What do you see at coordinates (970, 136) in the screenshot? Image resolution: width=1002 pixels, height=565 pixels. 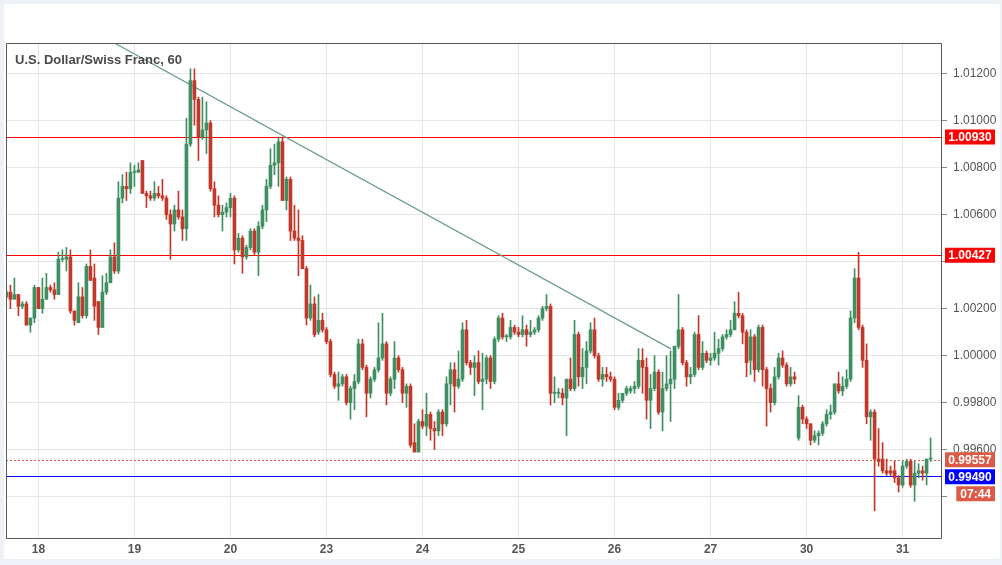 I see `ref-line-label: 1.00930` at bounding box center [970, 136].